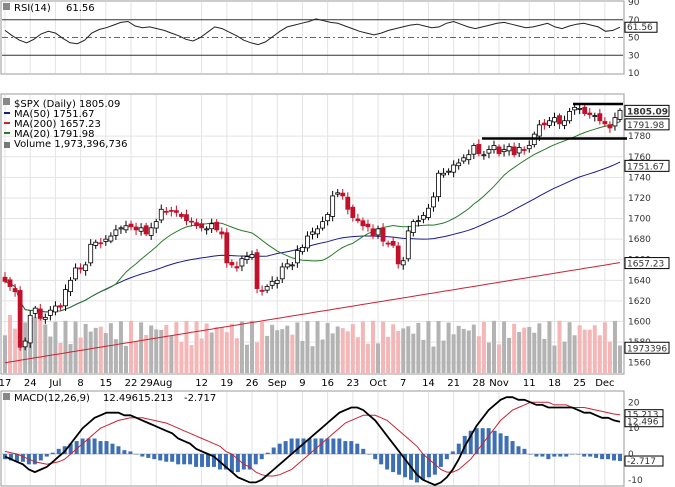 This screenshot has width=675, height=487. I want to click on rsi-lines: 61.56, so click(330, 37).